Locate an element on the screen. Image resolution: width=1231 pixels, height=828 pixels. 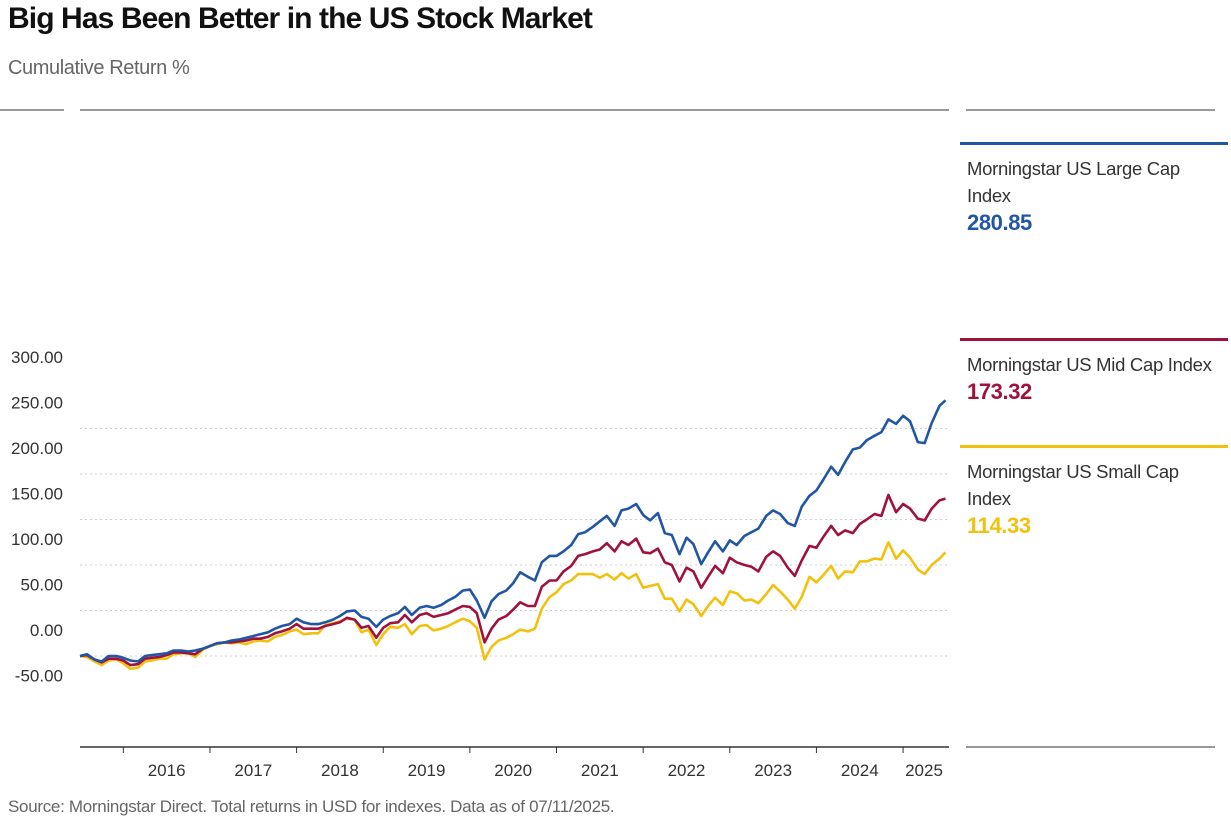
x-tick-label: 2022 is located at coordinates (687, 770).